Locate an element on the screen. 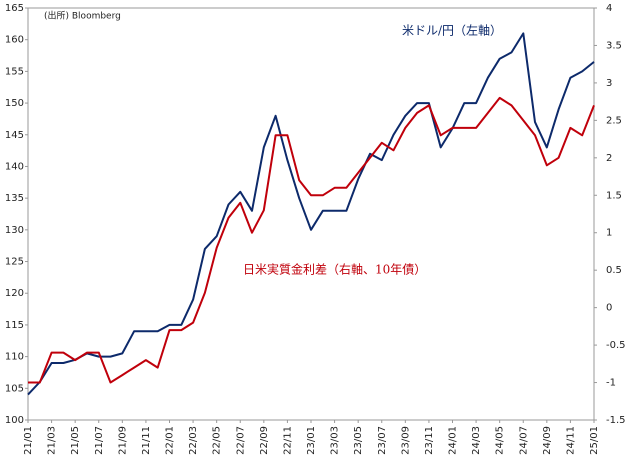  y-tick-label: 130 is located at coordinates (14, 230).